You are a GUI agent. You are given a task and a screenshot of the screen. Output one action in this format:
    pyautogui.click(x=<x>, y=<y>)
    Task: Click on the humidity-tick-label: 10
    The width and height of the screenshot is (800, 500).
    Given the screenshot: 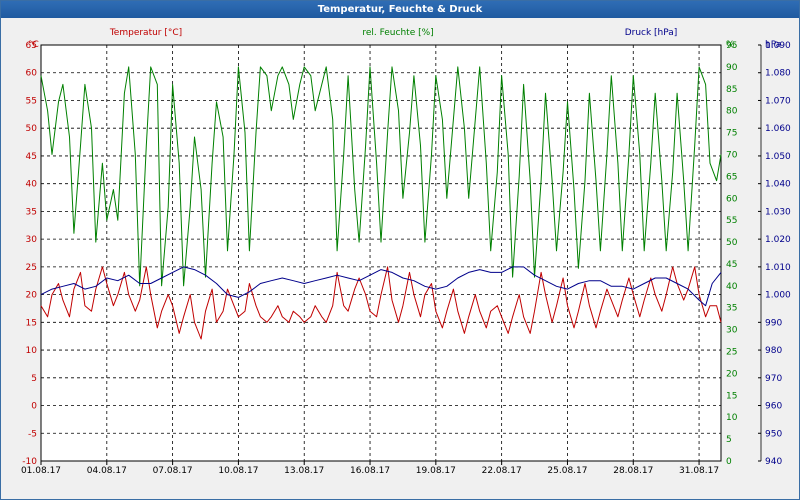 What is the action you would take?
    pyautogui.click(x=732, y=418)
    